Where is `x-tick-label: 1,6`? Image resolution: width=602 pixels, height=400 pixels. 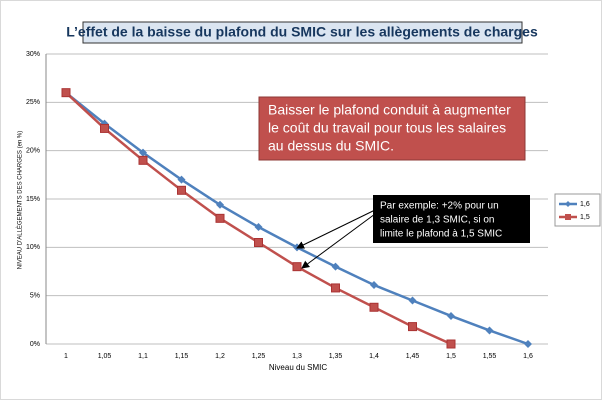 x-tick-label: 1,6 is located at coordinates (528, 356).